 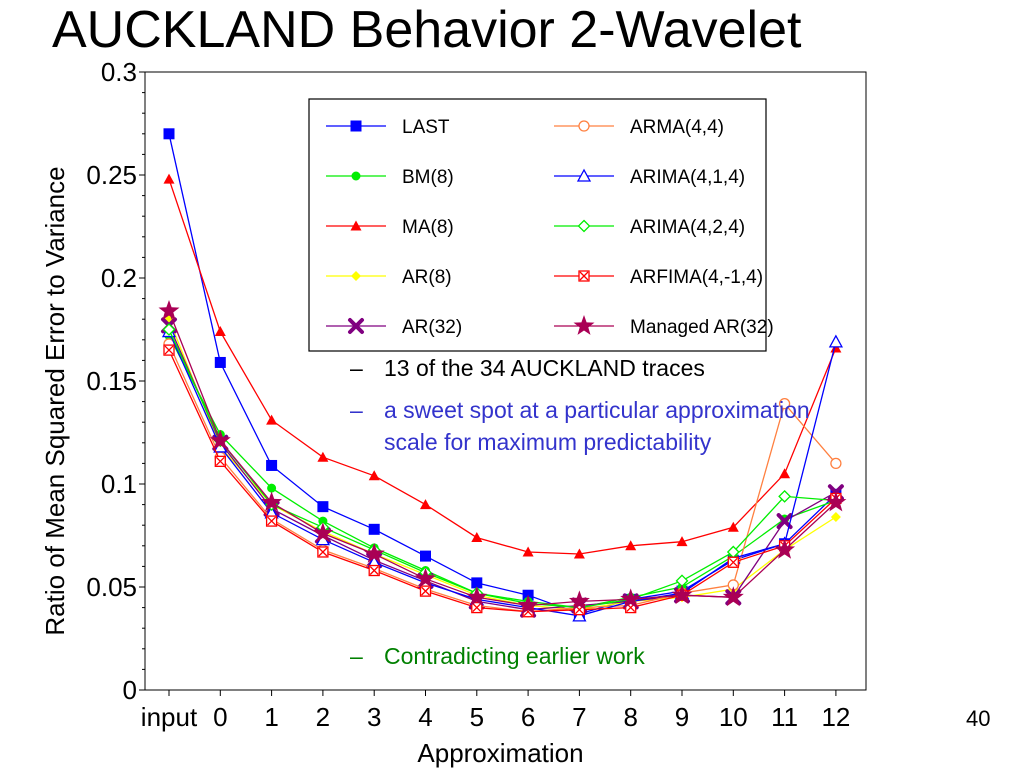 What do you see at coordinates (428, 177) in the screenshot?
I see `legend-label: BM(8)` at bounding box center [428, 177].